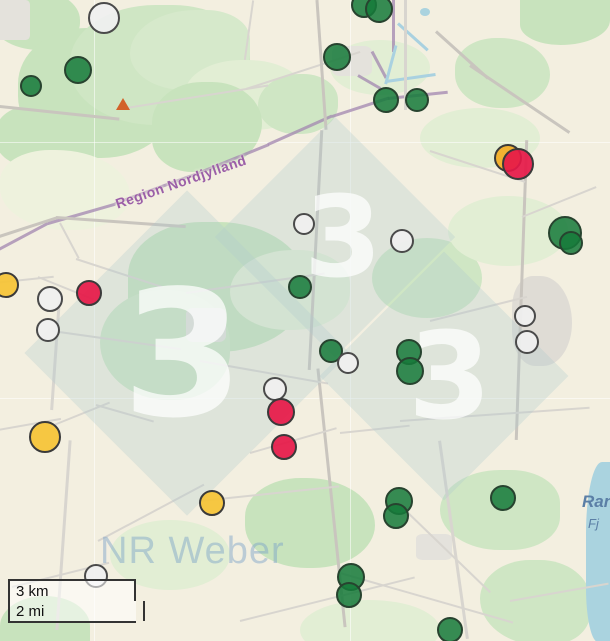 The height and width of the screenshot is (641, 610). What do you see at coordinates (598, 551) in the screenshot?
I see `water-body` at bounding box center [598, 551].